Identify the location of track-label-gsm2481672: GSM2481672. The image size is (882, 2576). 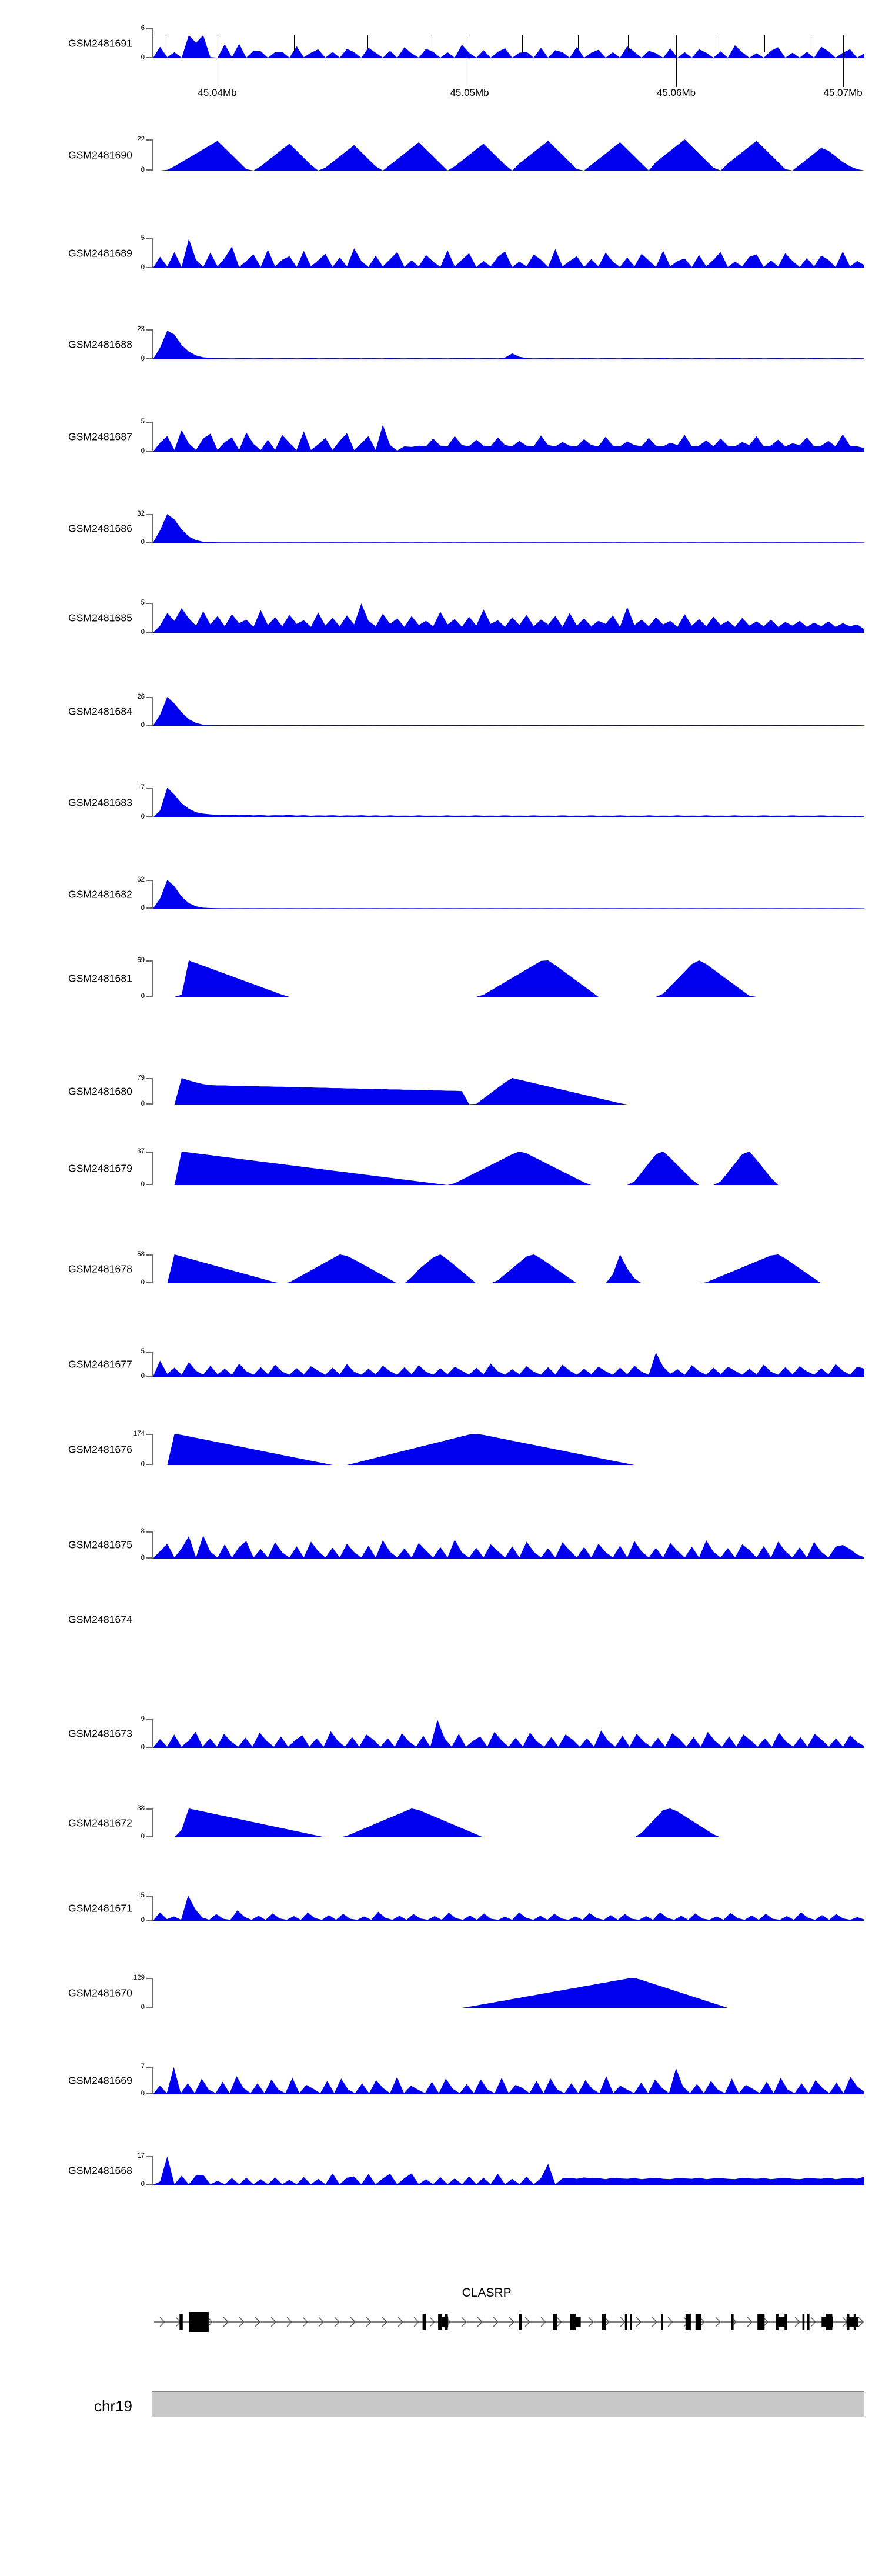
(100, 1822).